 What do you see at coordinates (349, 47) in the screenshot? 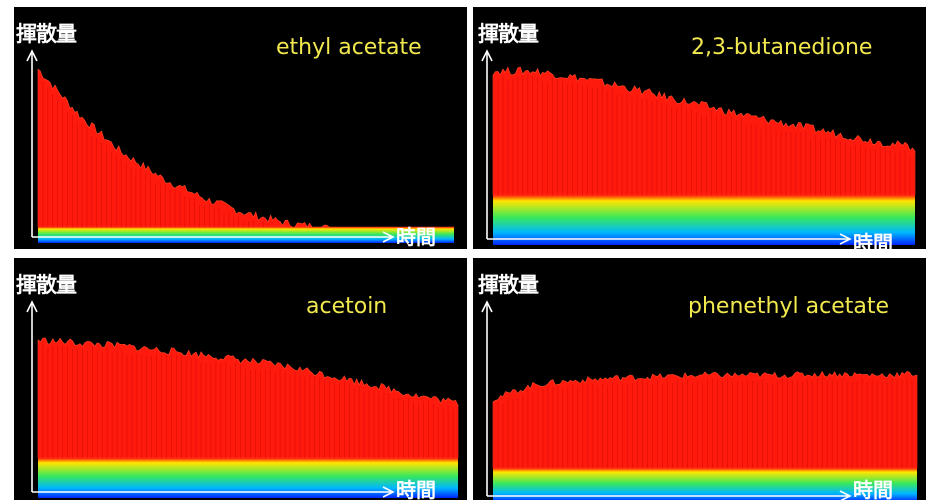
I see `chart-title: ethyl acetate` at bounding box center [349, 47].